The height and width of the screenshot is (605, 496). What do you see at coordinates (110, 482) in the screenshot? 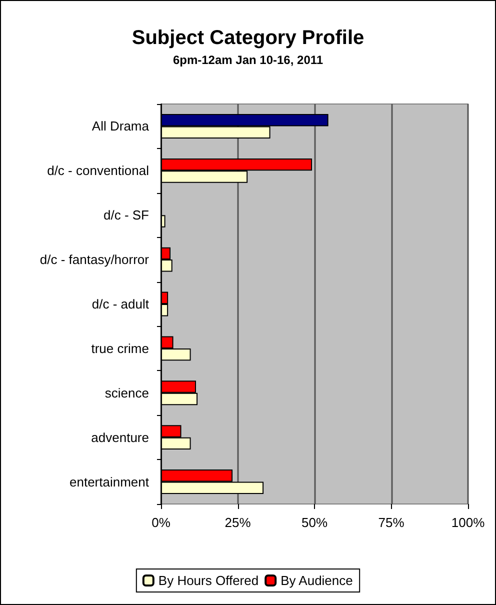
I see `y-tick-label: entertainment` at bounding box center [110, 482].